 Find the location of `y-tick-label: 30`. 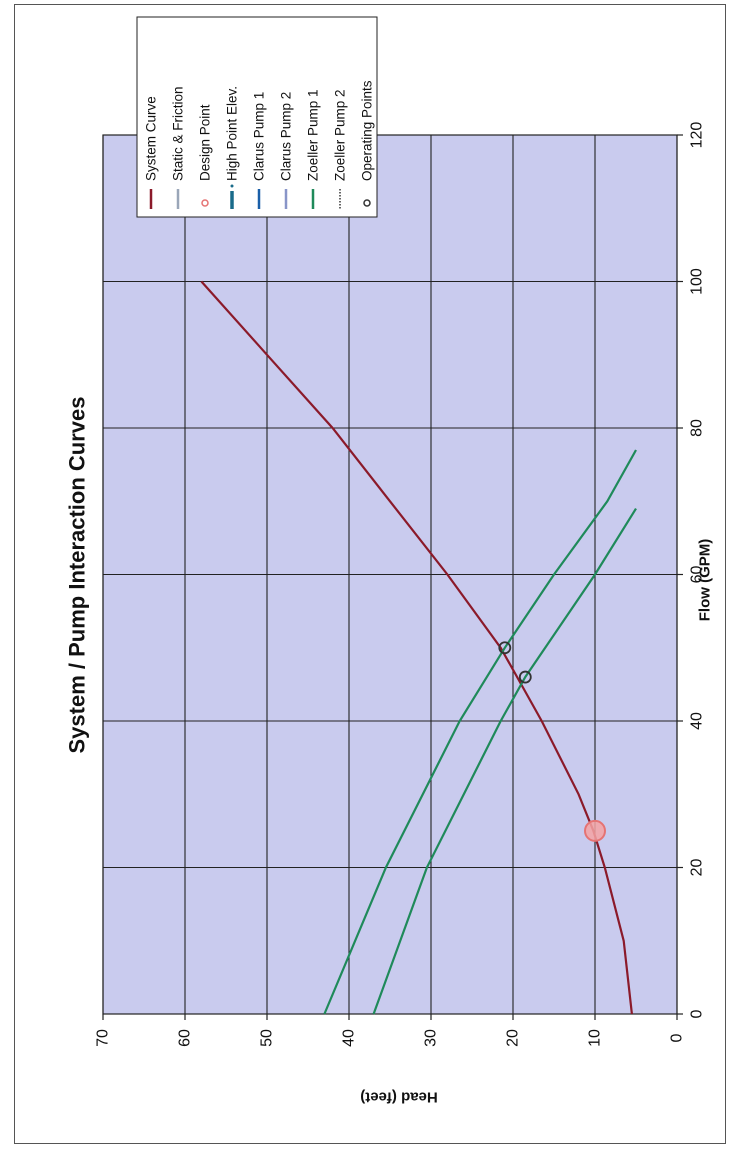

y-tick-label: 30 is located at coordinates (431, 1038).